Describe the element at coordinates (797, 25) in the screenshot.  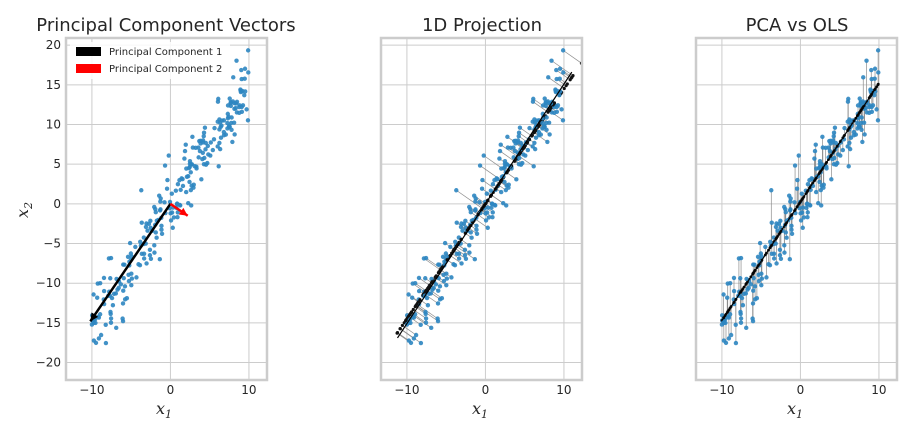
I see `panel-3-title: PCA vs OLS` at that location.